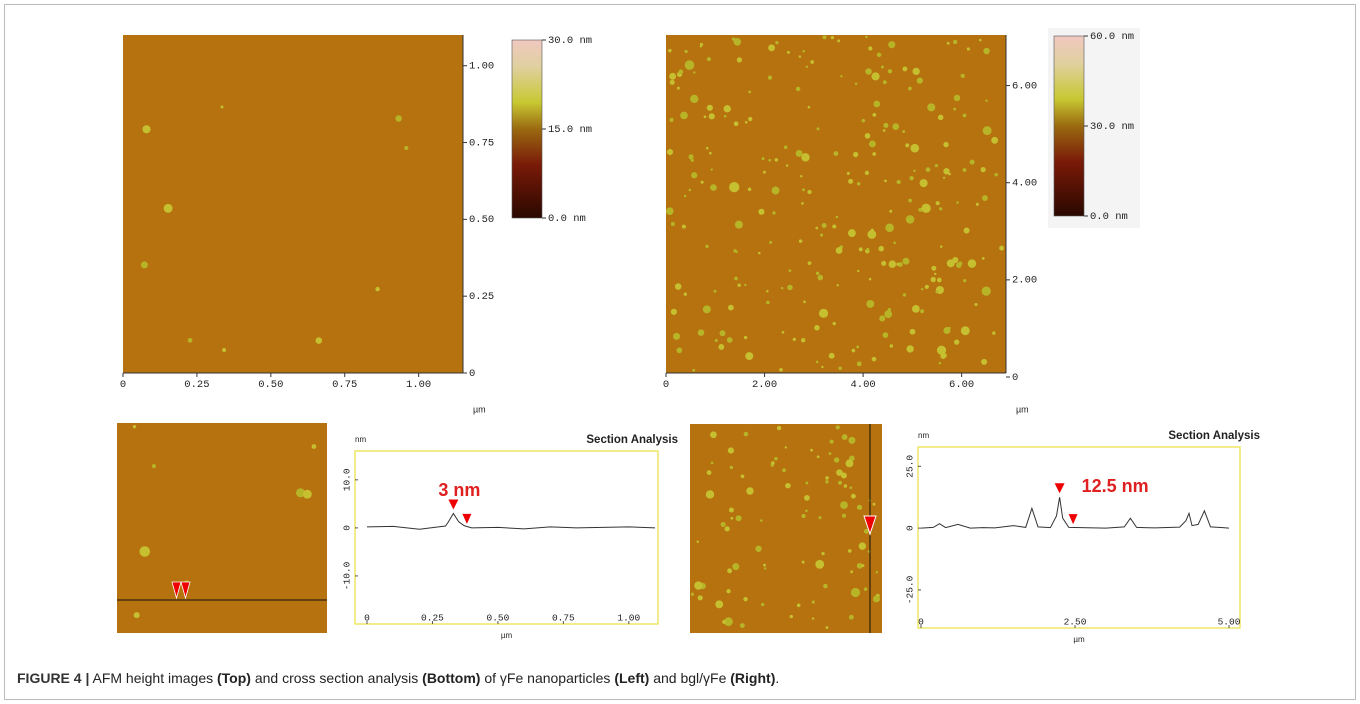 This screenshot has height=704, width=1360. I want to click on colorbar-label: 15.0 nm, so click(570, 130).